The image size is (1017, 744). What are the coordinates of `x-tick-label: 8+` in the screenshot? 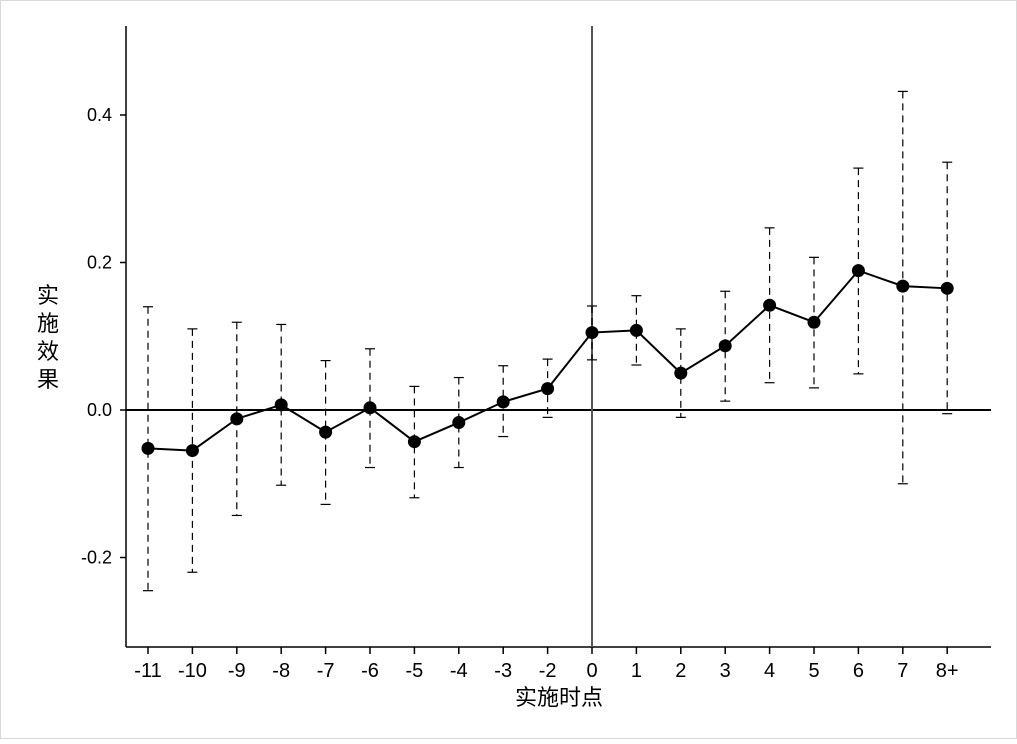 It's located at (947, 671).